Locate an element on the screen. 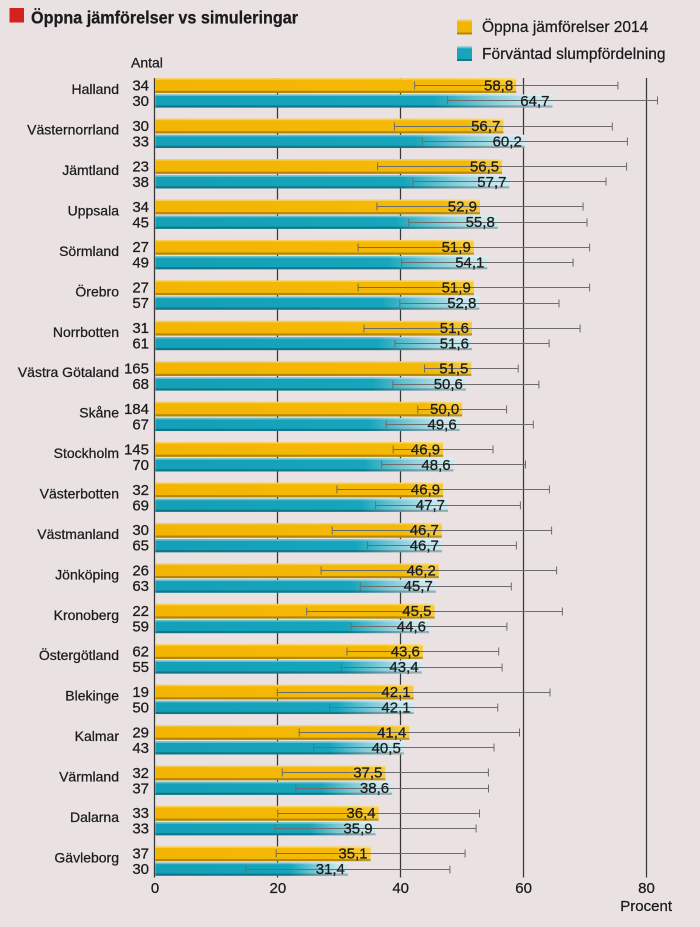 Image resolution: width=700 pixels, height=927 pixels. svg-text: 70 is located at coordinates (140, 465).